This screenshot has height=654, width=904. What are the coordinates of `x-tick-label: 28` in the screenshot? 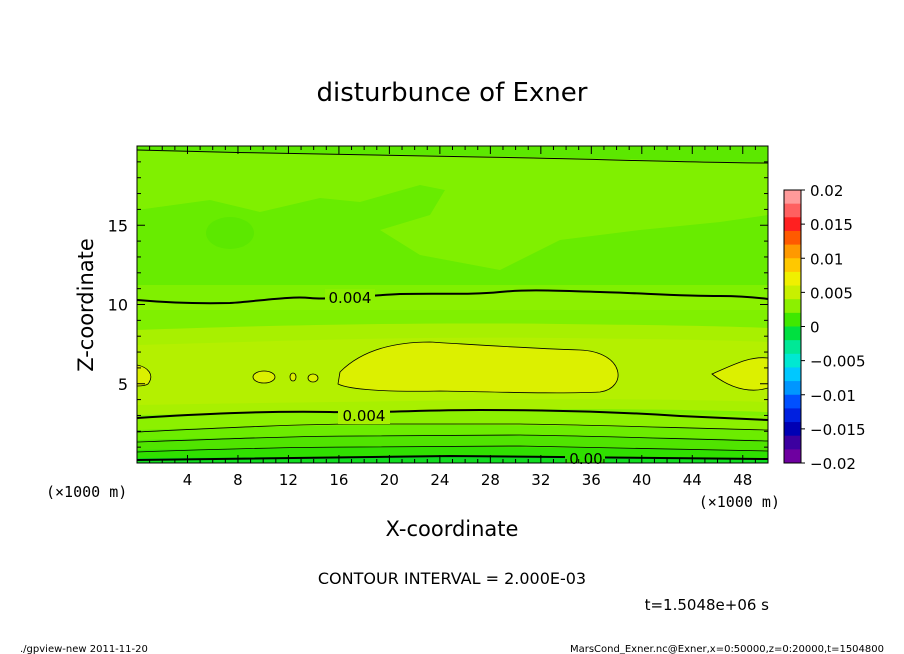 It's located at (490, 480).